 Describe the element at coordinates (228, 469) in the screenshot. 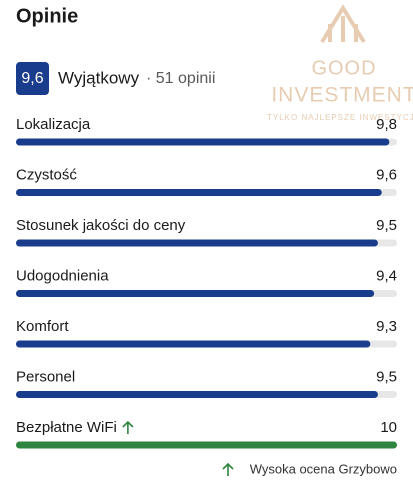

I see `footer-arrow` at that location.